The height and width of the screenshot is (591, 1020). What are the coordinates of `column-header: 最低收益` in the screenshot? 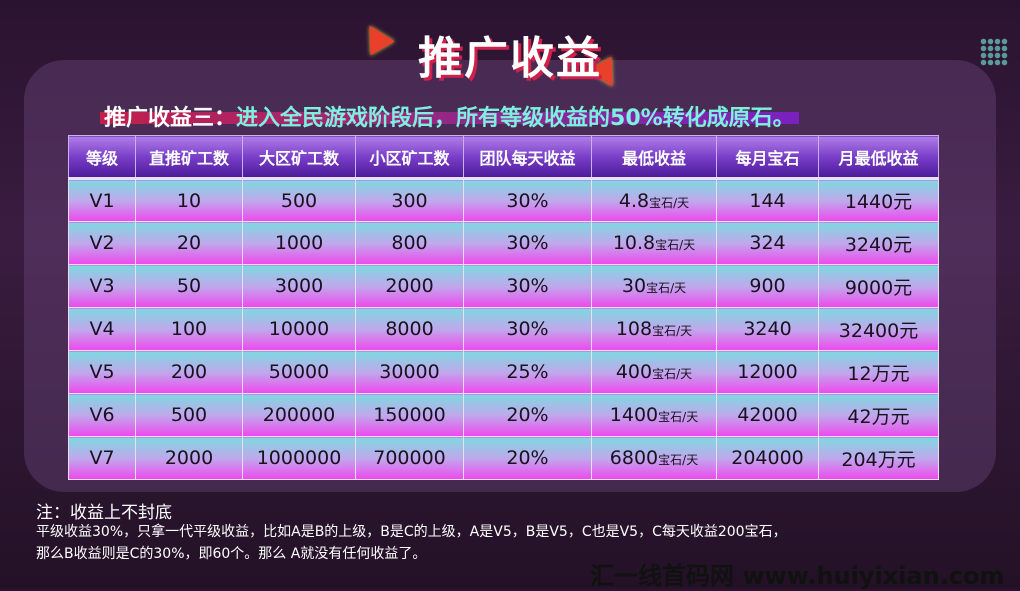 It's located at (654, 157).